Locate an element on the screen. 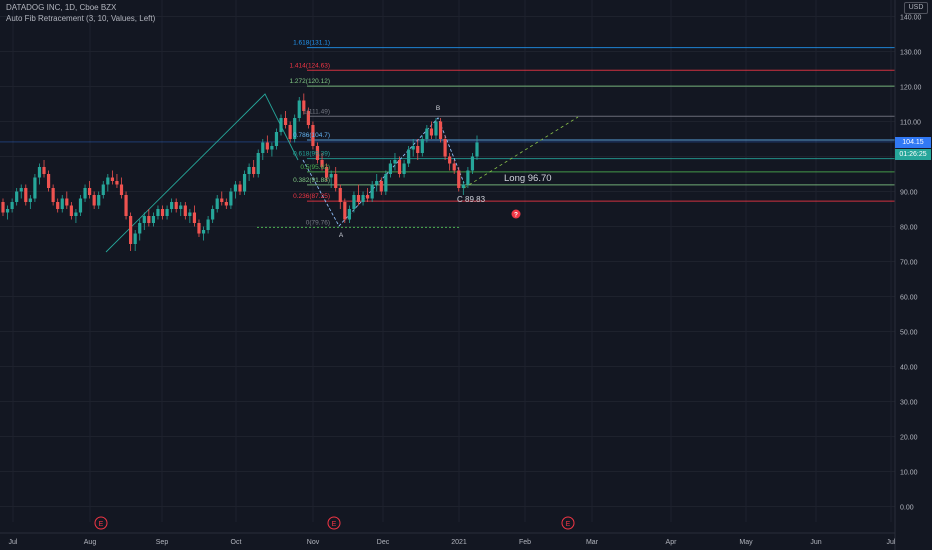 The height and width of the screenshot is (550, 932). price-axis-label: 60.00 is located at coordinates (909, 298).